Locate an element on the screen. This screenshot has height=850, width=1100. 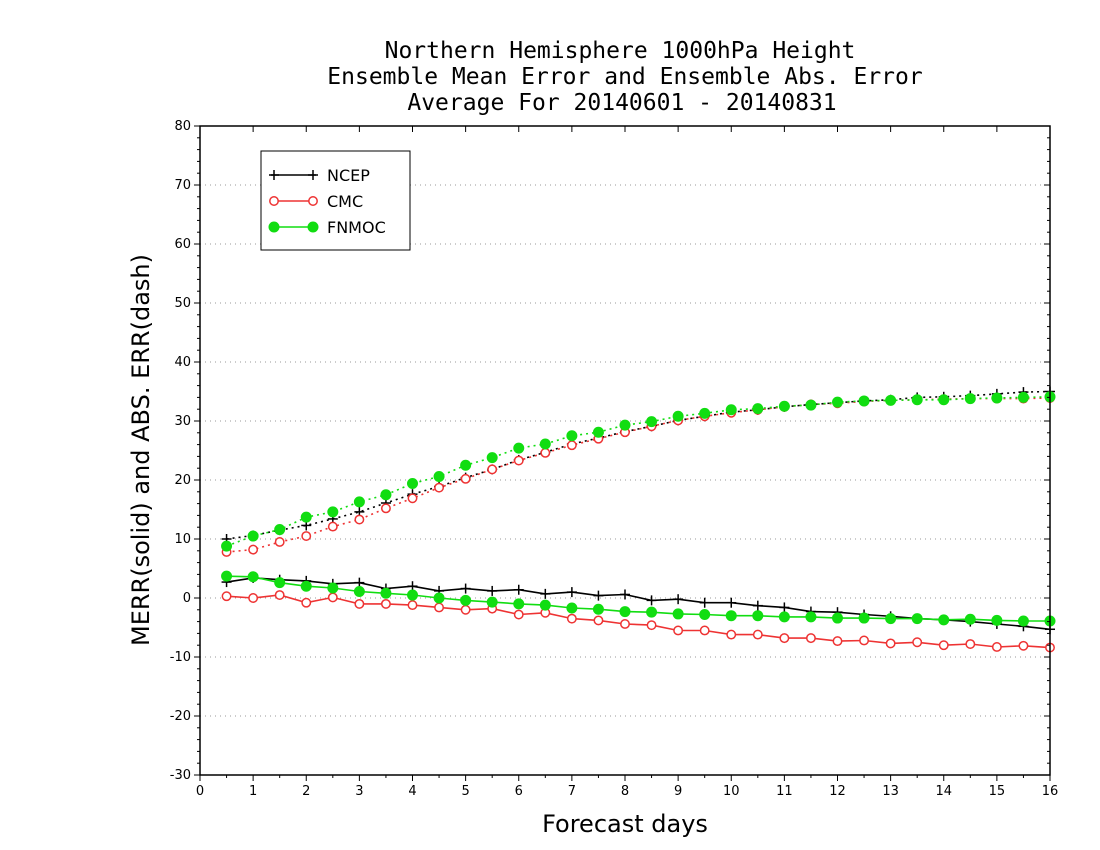
legend-entry-fnmoc: FNMOC is located at coordinates (327, 227).